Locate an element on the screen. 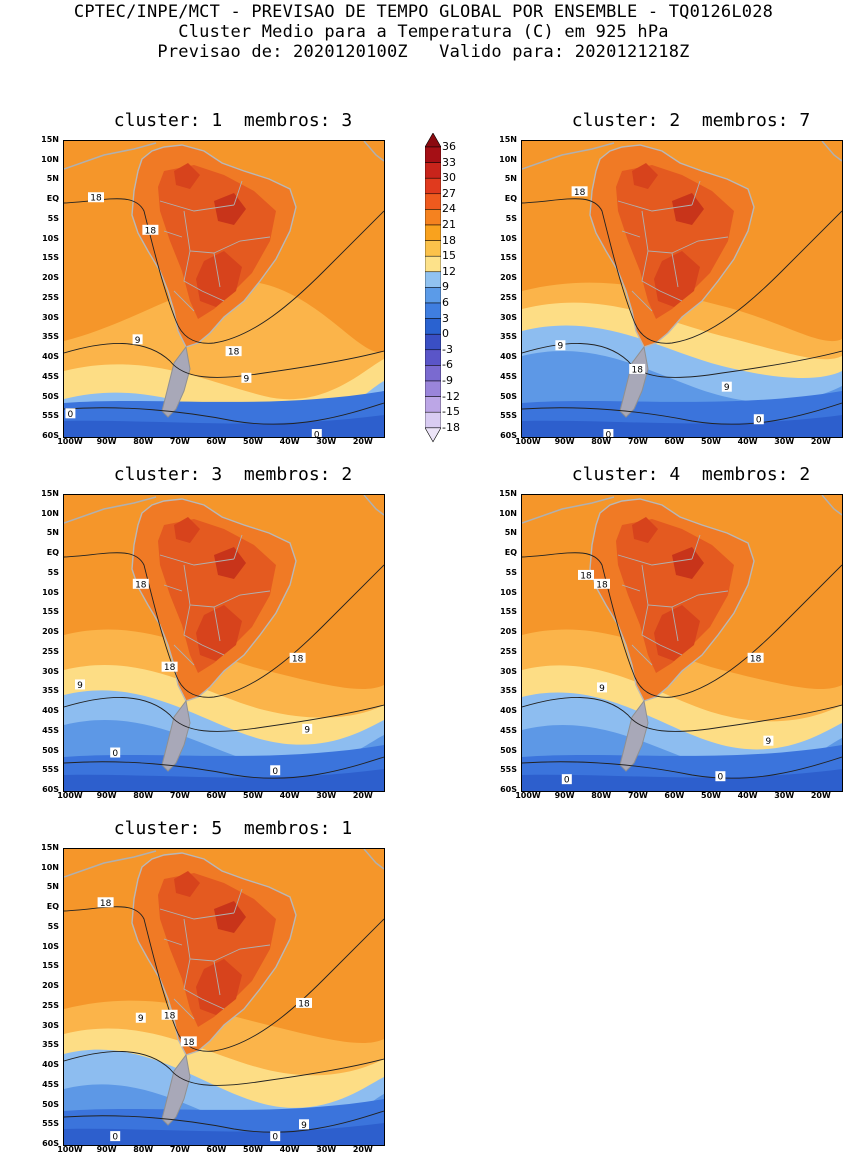 The width and height of the screenshot is (847, 1157). colorbar-tick-label: 27 is located at coordinates (449, 193).